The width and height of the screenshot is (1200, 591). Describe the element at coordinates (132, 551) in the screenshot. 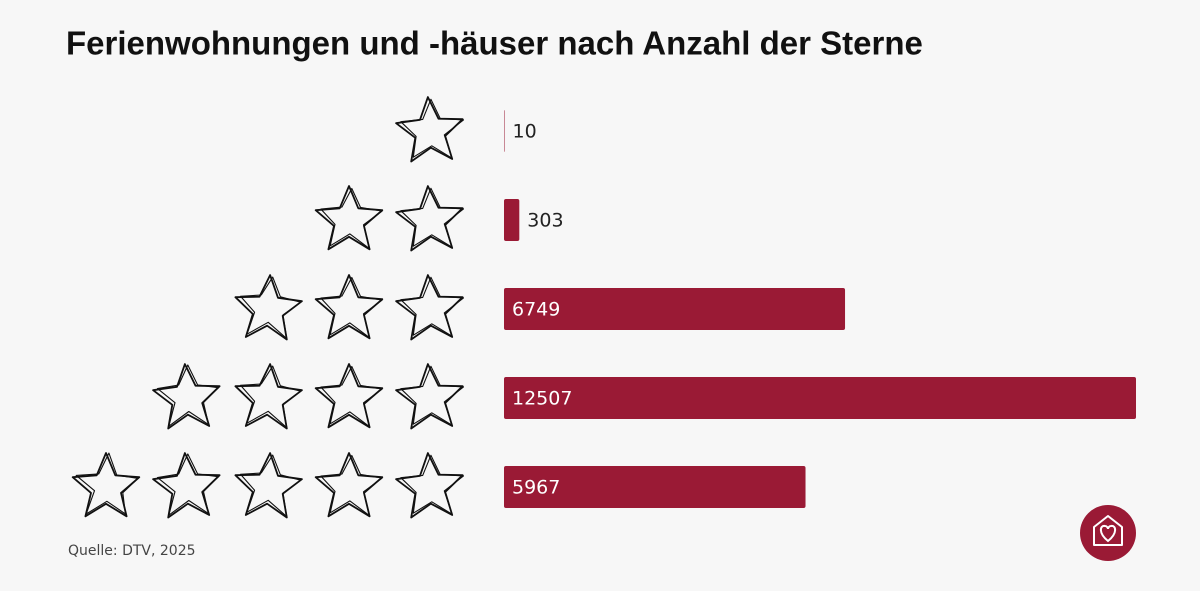

I see `source: Quelle: DTV, 2025` at that location.